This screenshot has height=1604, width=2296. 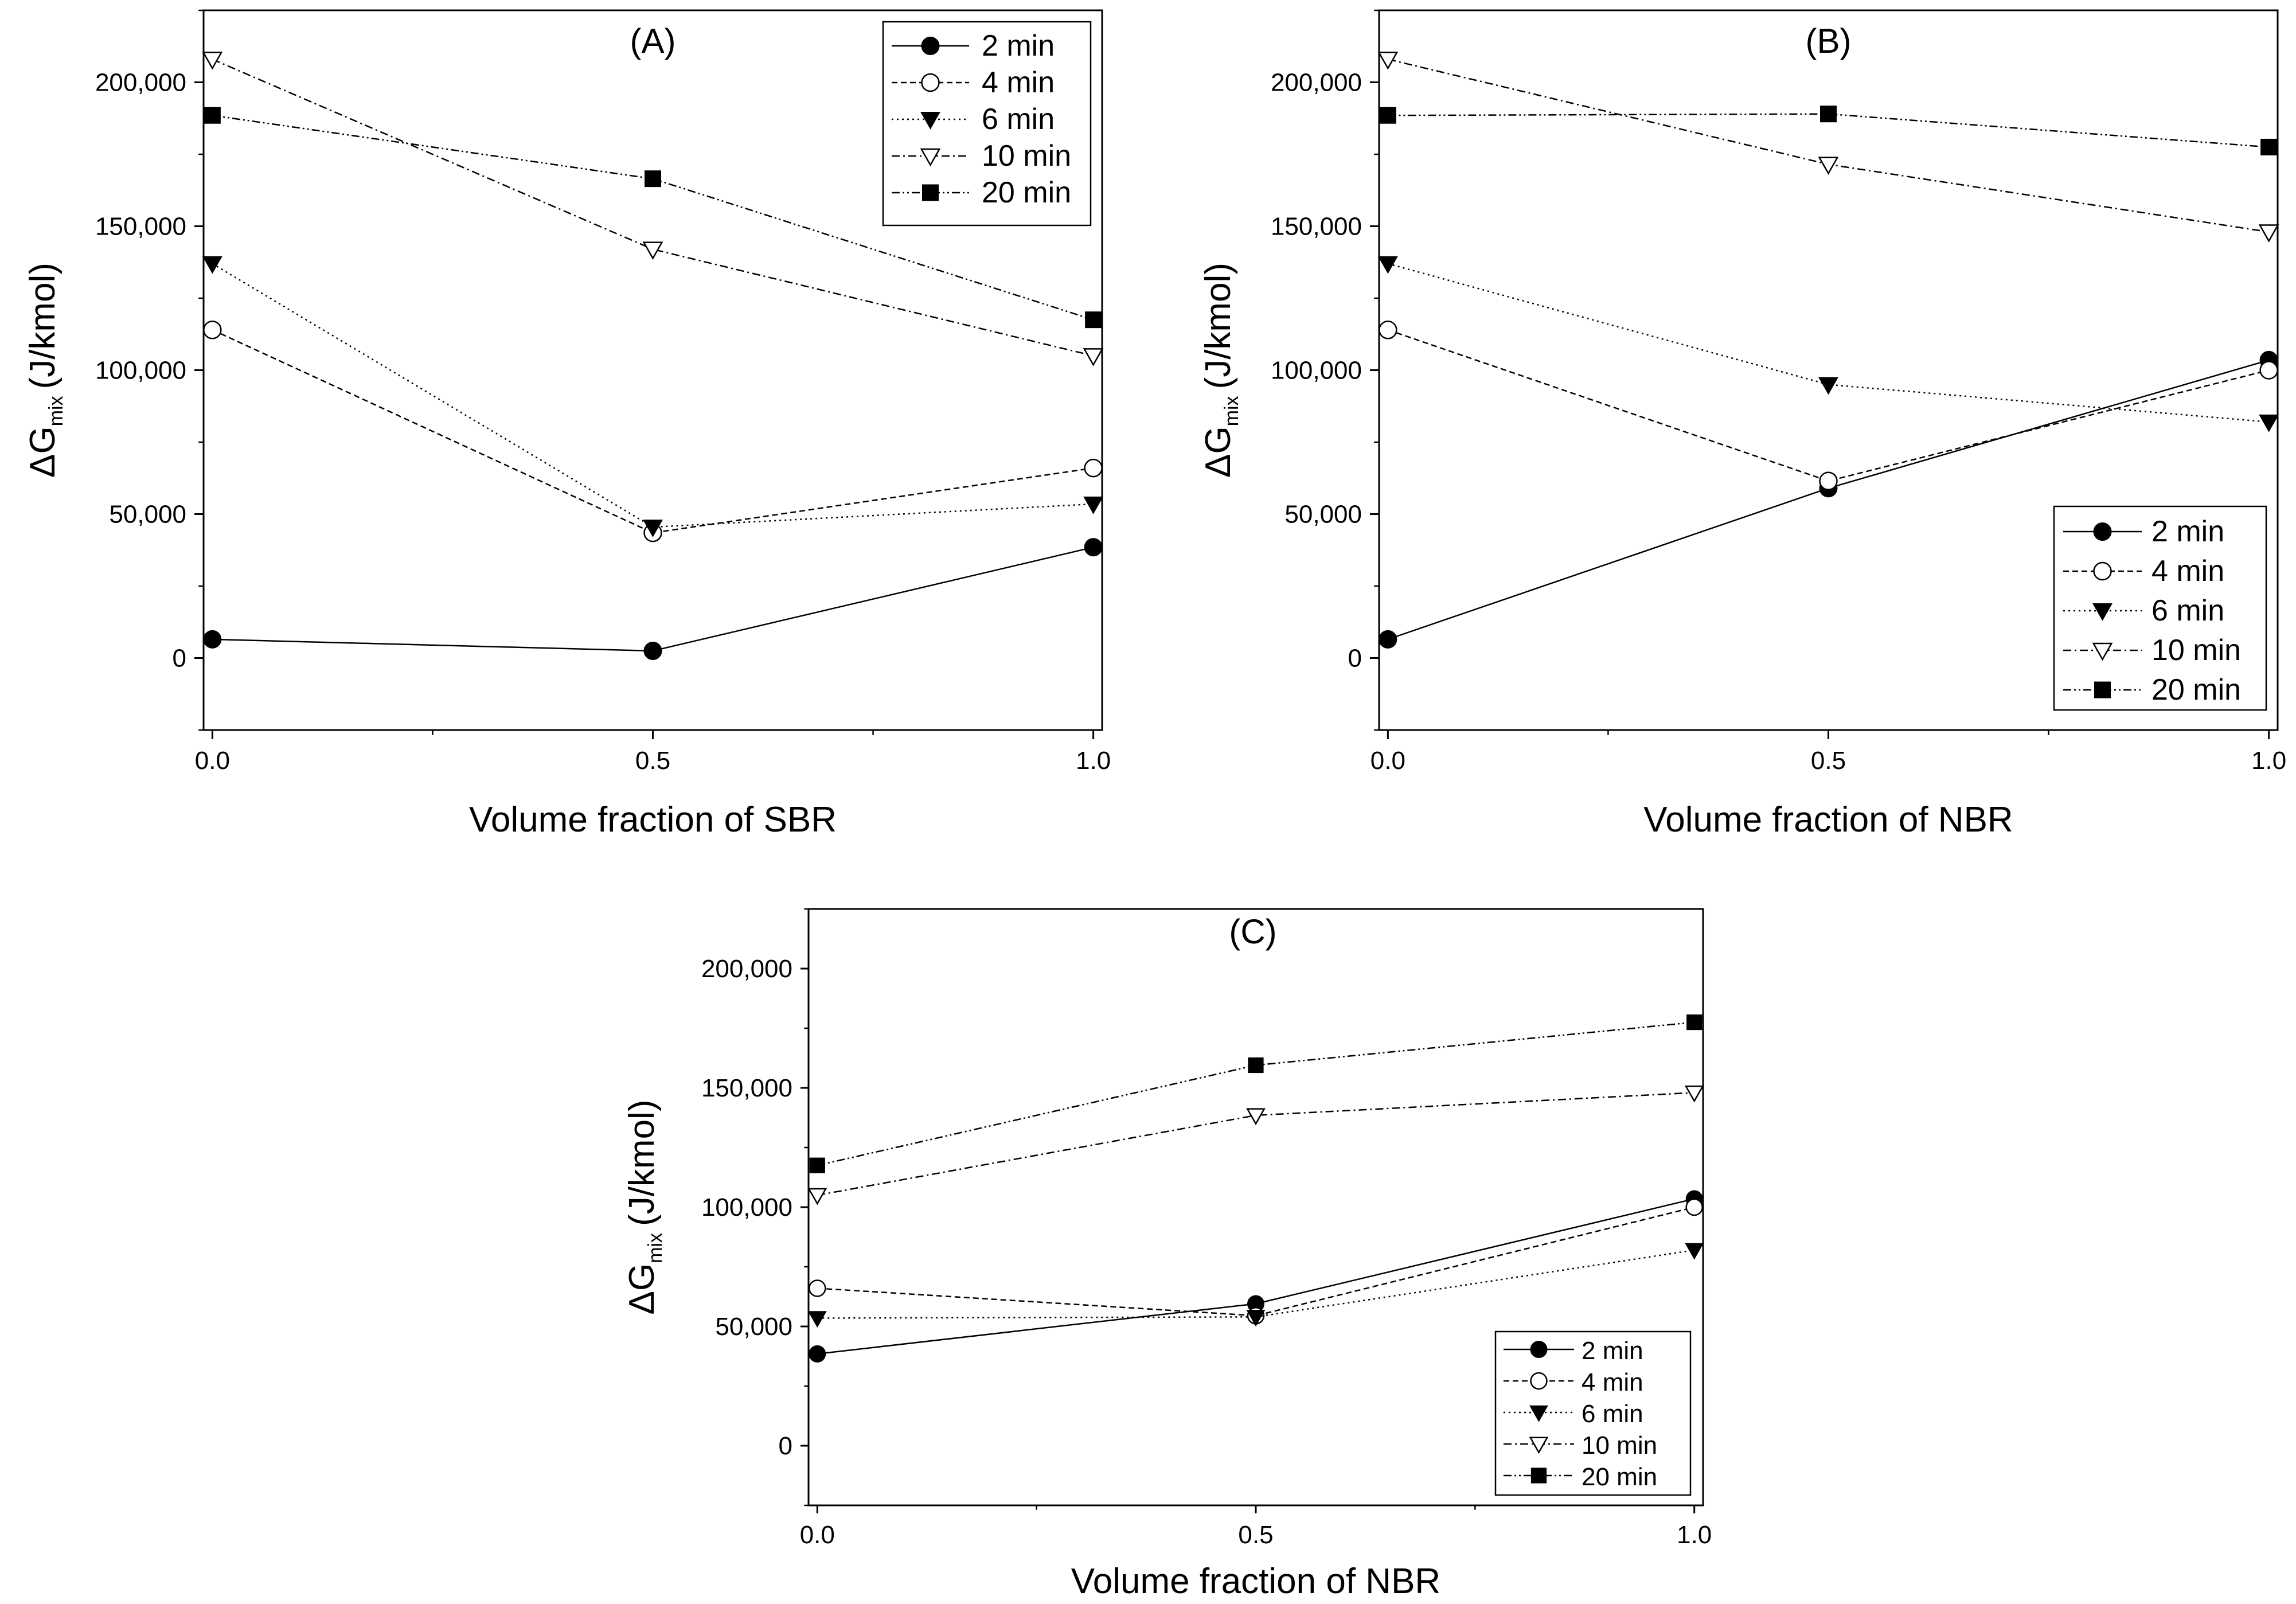 What do you see at coordinates (1828, 130) in the screenshot?
I see `series-line-20-min` at bounding box center [1828, 130].